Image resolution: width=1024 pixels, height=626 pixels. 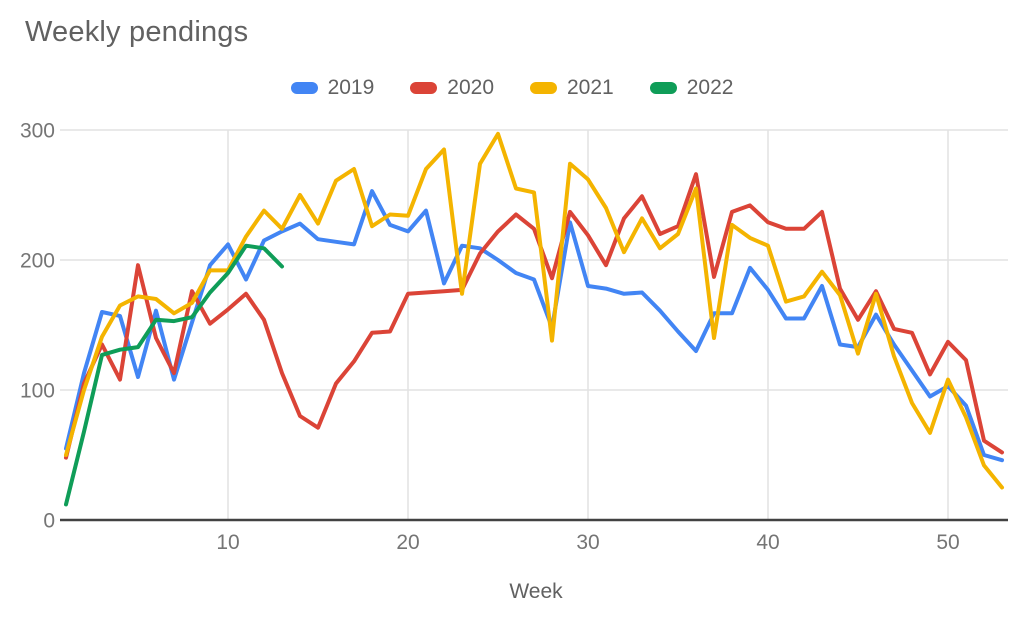 I want to click on y-axis-tick-label: 100, so click(x=37, y=391).